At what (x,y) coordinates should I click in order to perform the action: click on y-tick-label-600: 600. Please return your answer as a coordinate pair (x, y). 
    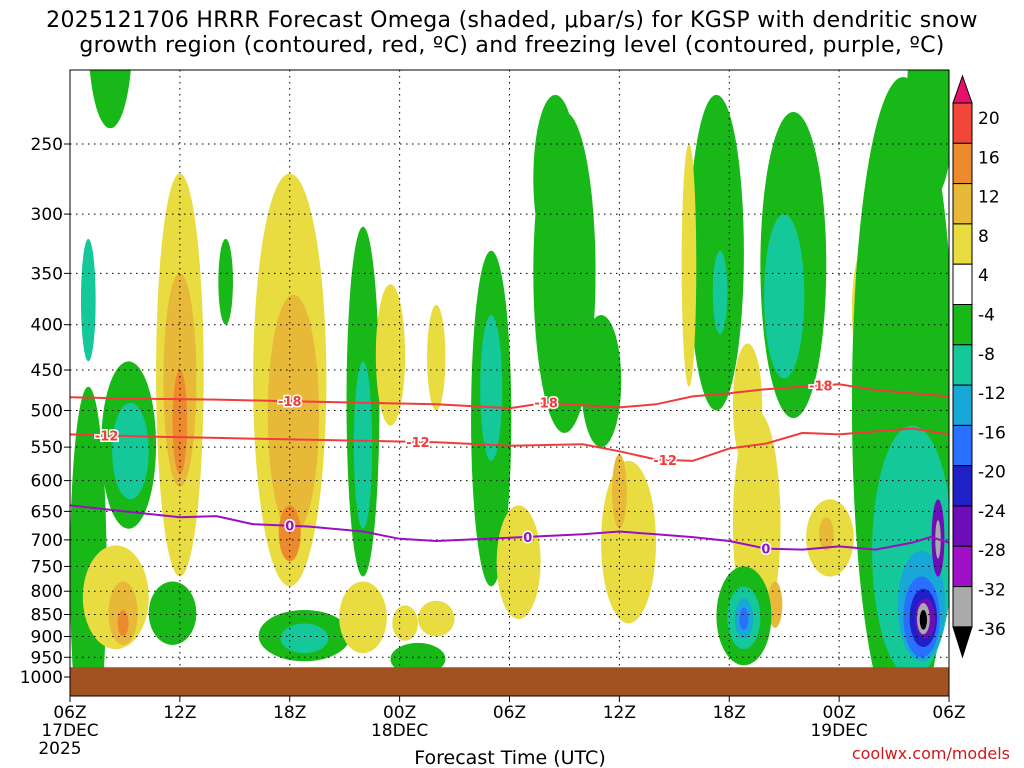
    Looking at the image, I should click on (47, 482).